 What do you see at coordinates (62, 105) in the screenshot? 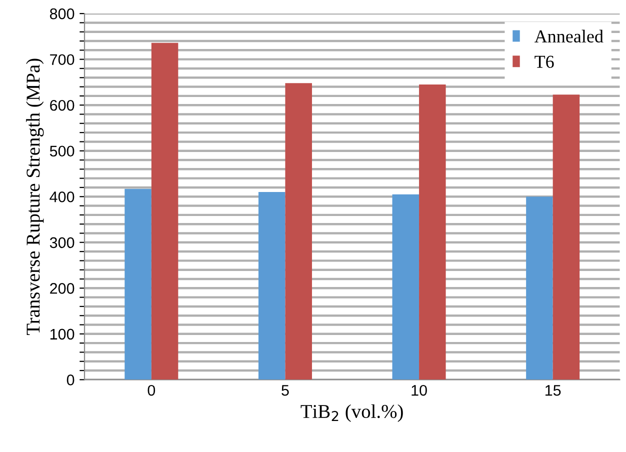
I see `y-tick-label: 600` at bounding box center [62, 105].